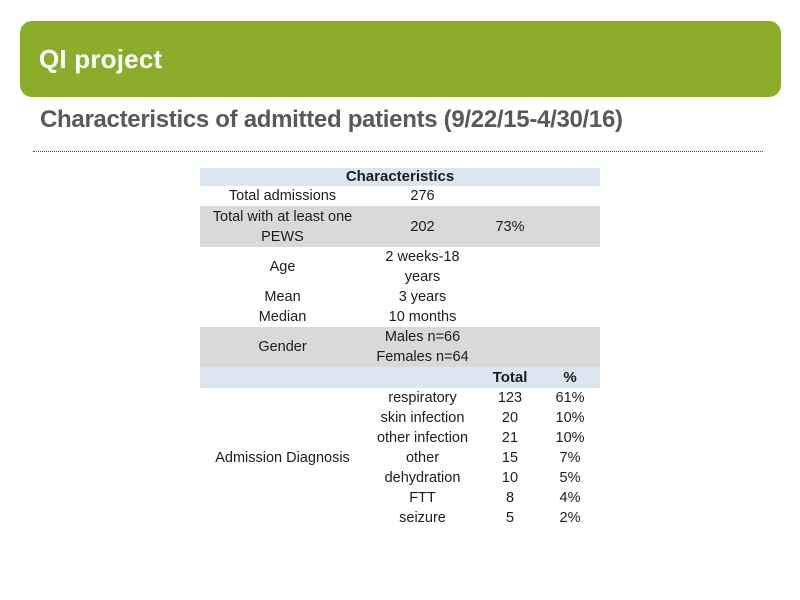 The width and height of the screenshot is (800, 600). Describe the element at coordinates (398, 151) in the screenshot. I see `dotted-divider` at that location.